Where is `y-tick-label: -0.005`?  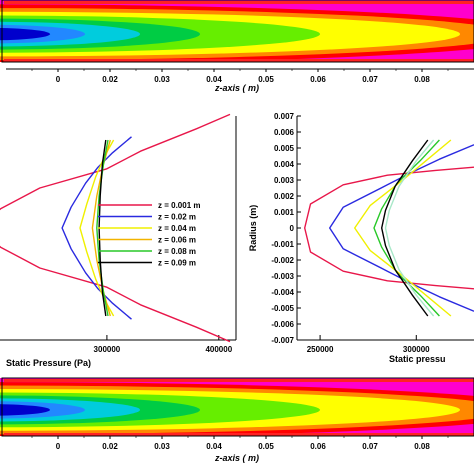
y-tick-label: -0.005 is located at coordinates (282, 308).